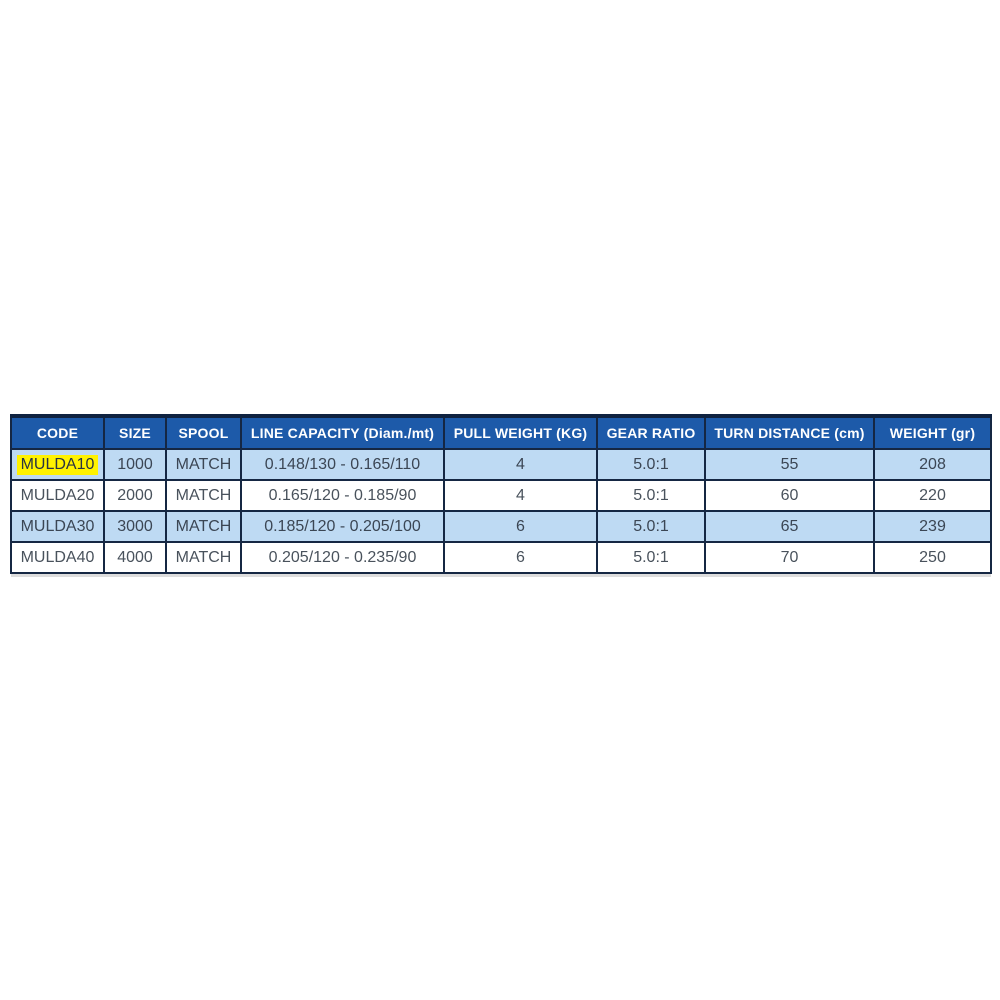  Describe the element at coordinates (932, 557) in the screenshot. I see `table-cell: 250` at that location.